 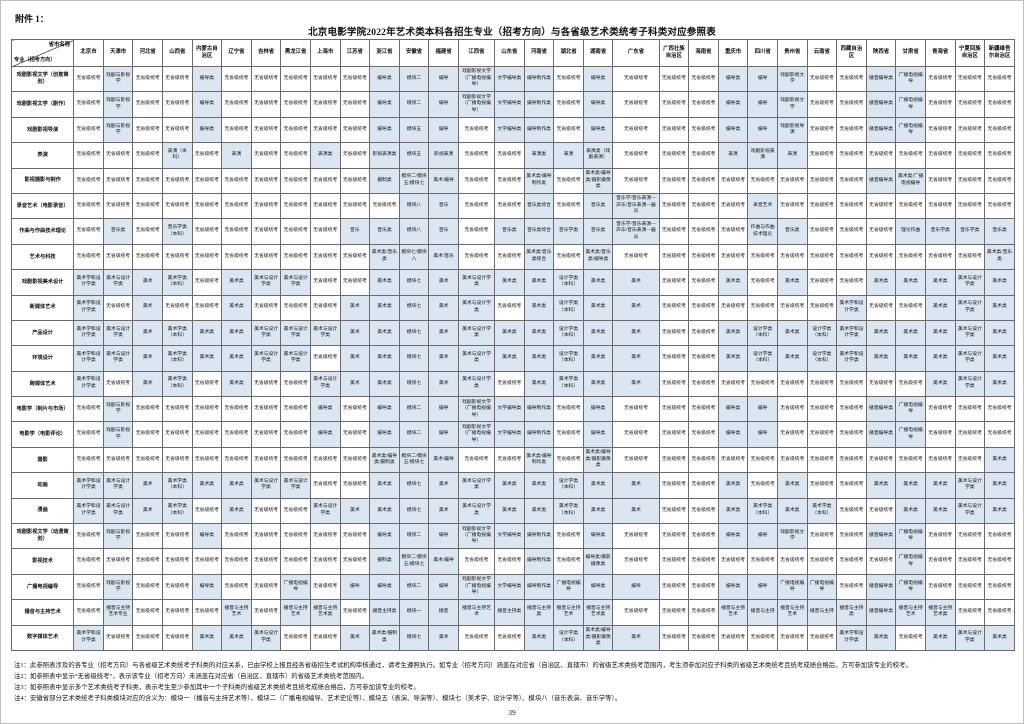 What do you see at coordinates (598, 460) in the screenshot?
I see `table-cell: 美术类/编导类/摄影摄像类` at bounding box center [598, 460].